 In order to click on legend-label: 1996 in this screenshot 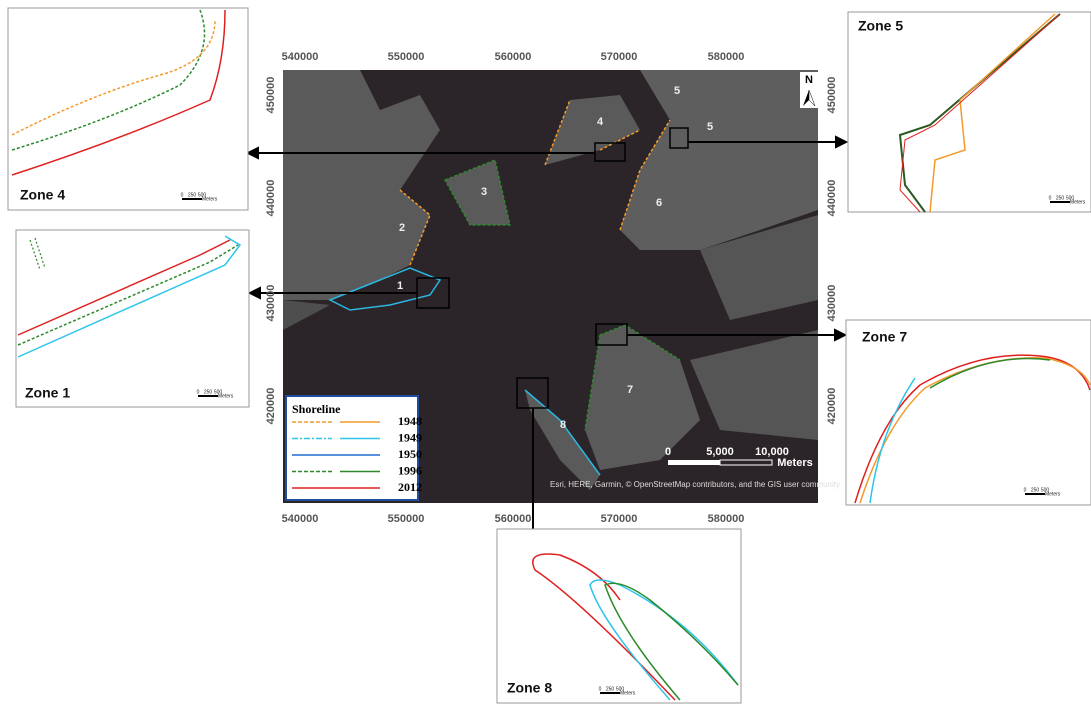, I will do `click(410, 470)`.